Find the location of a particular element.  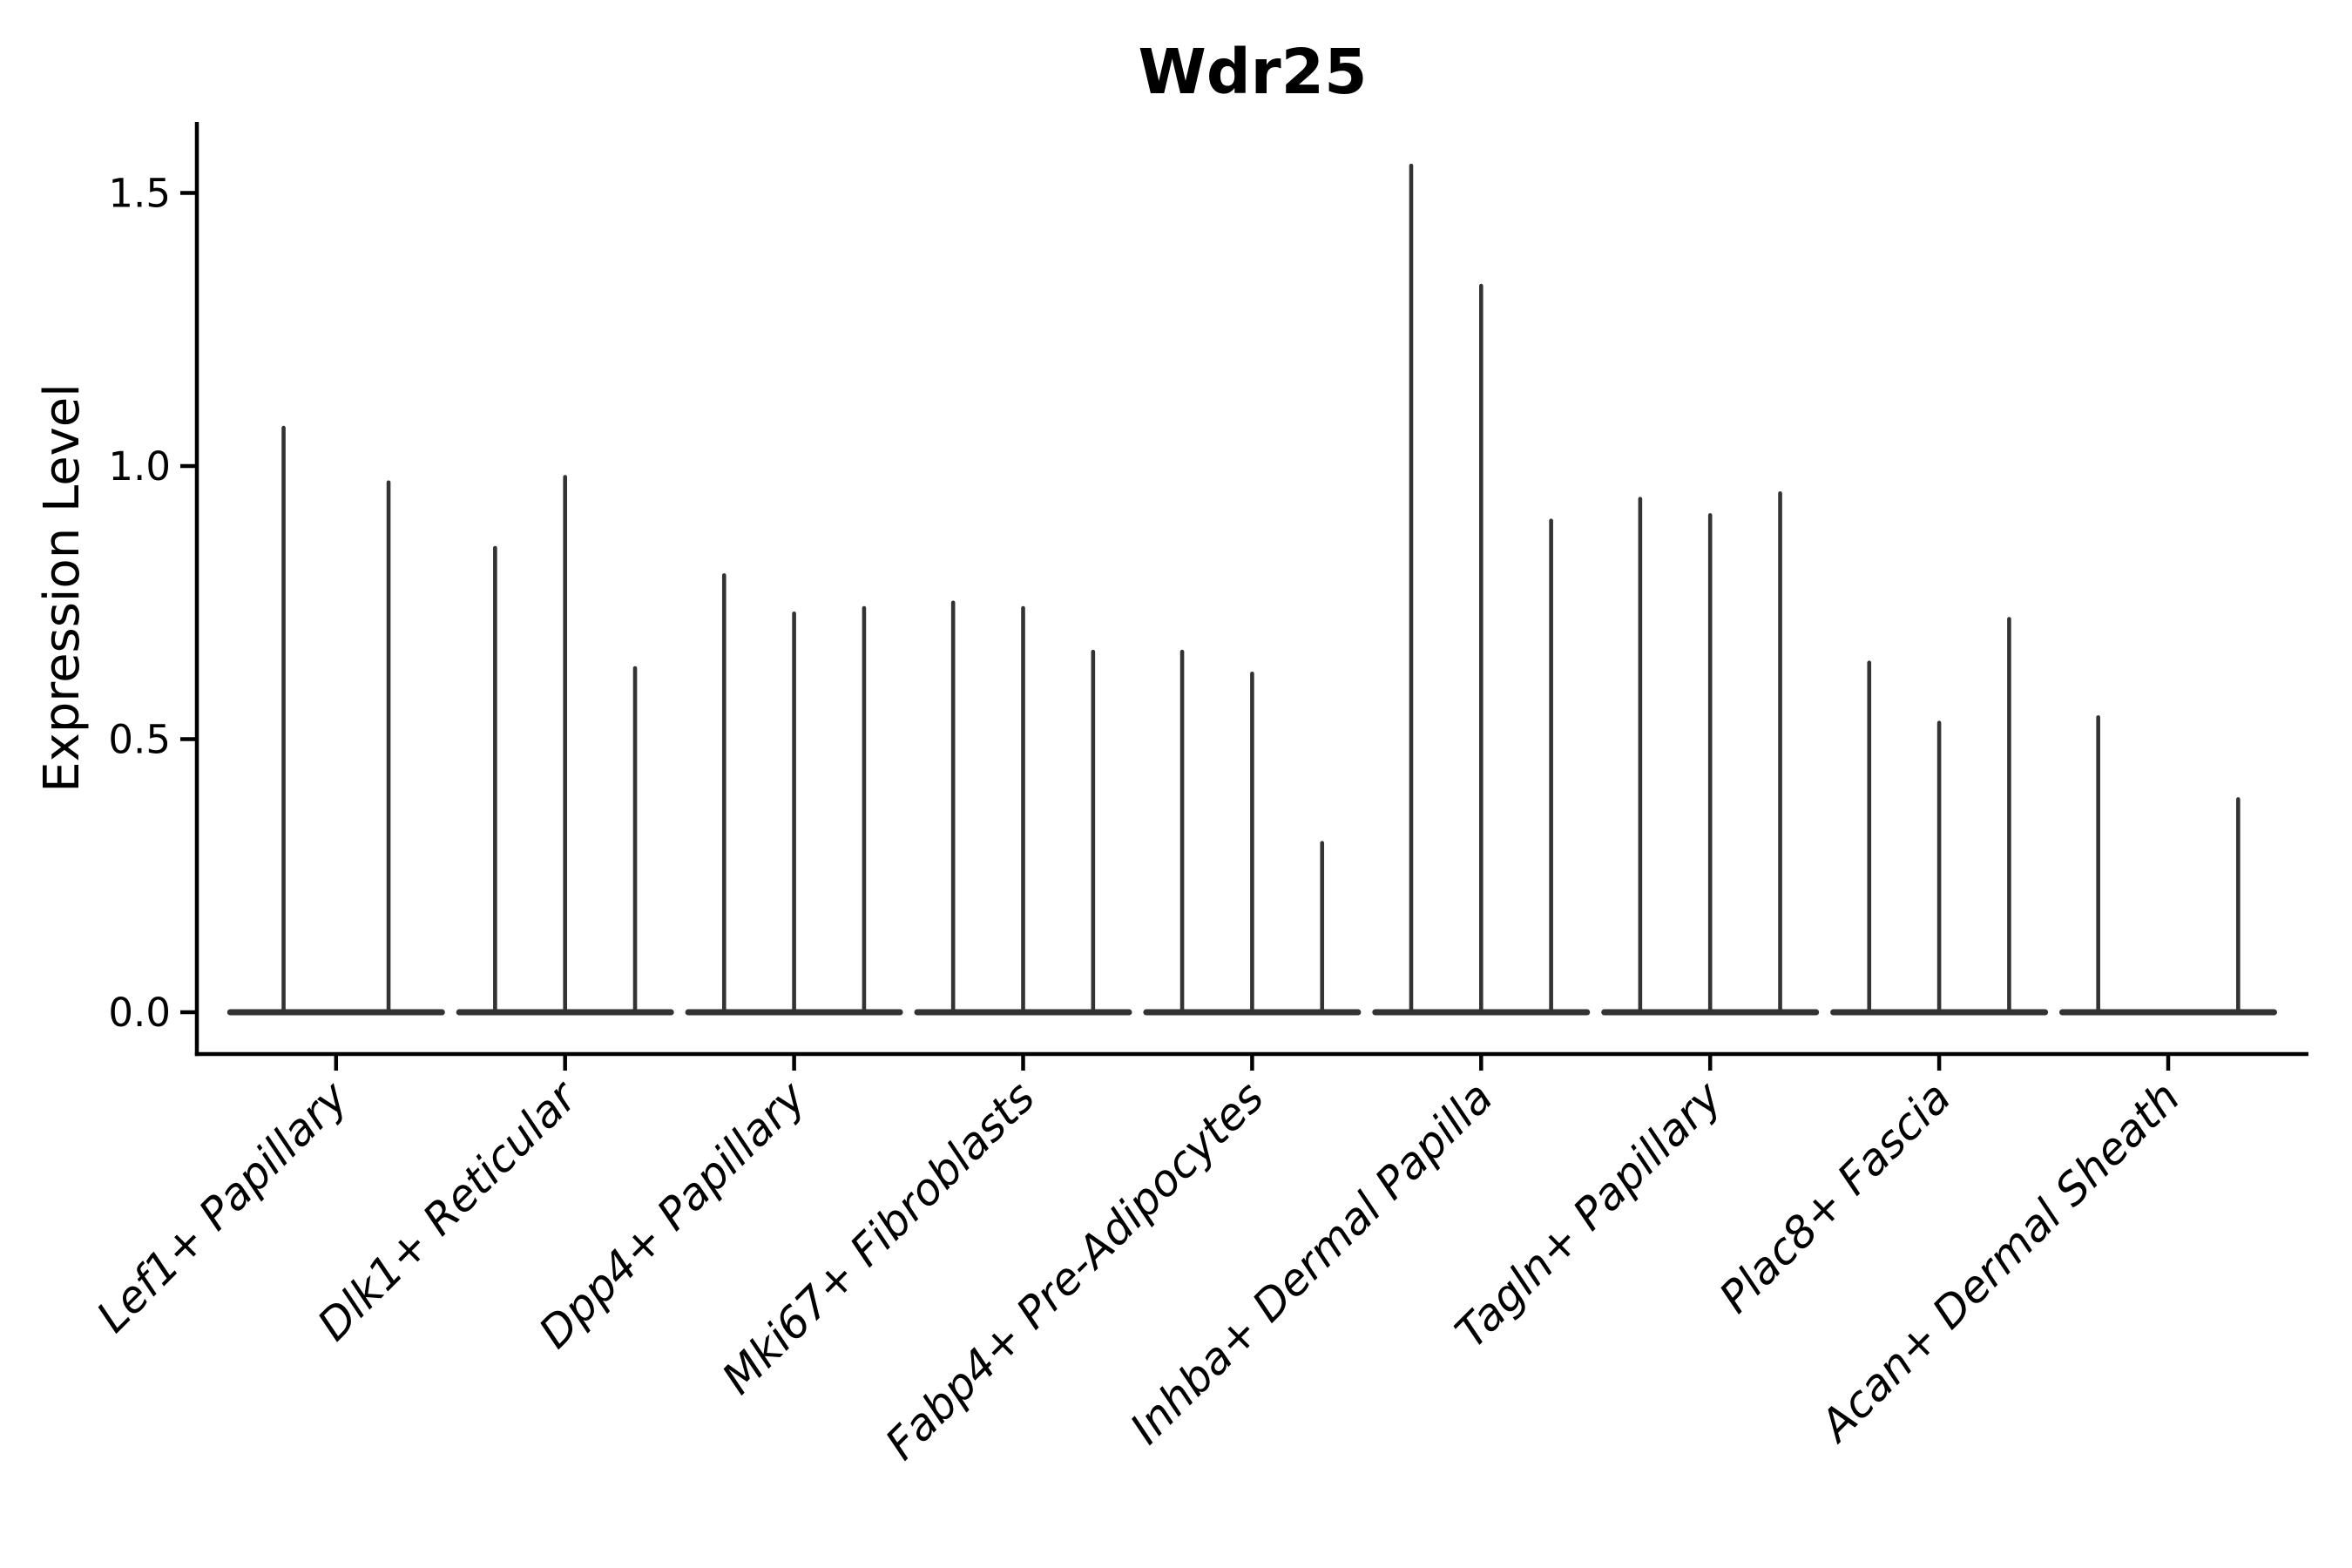

x-category-label: Inhba+ Dermal Papilla is located at coordinates (1311, 1262).